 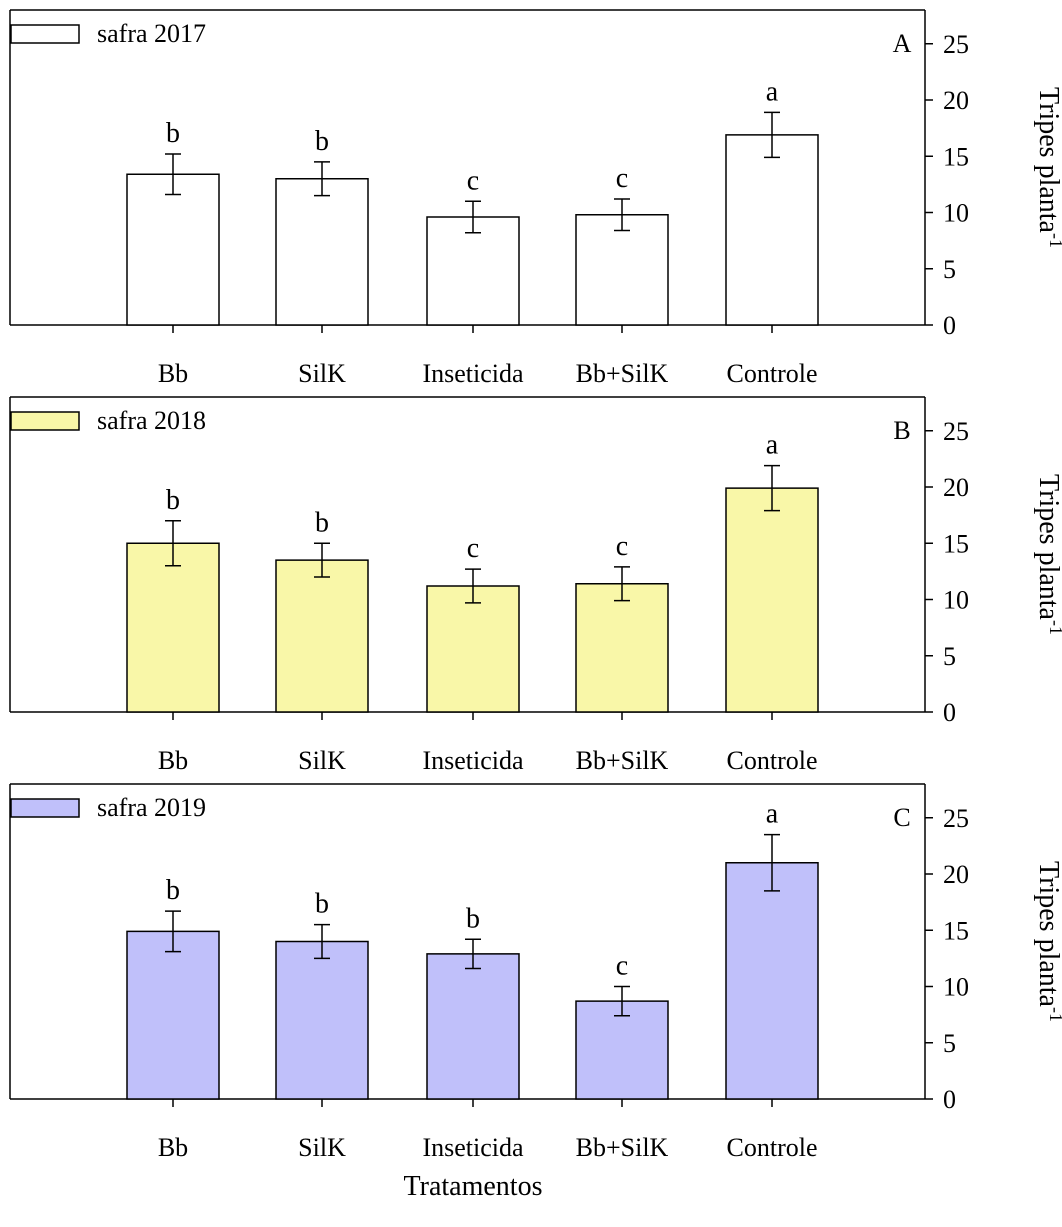 What do you see at coordinates (151, 807) in the screenshot?
I see `legend-label: safra 2019` at bounding box center [151, 807].